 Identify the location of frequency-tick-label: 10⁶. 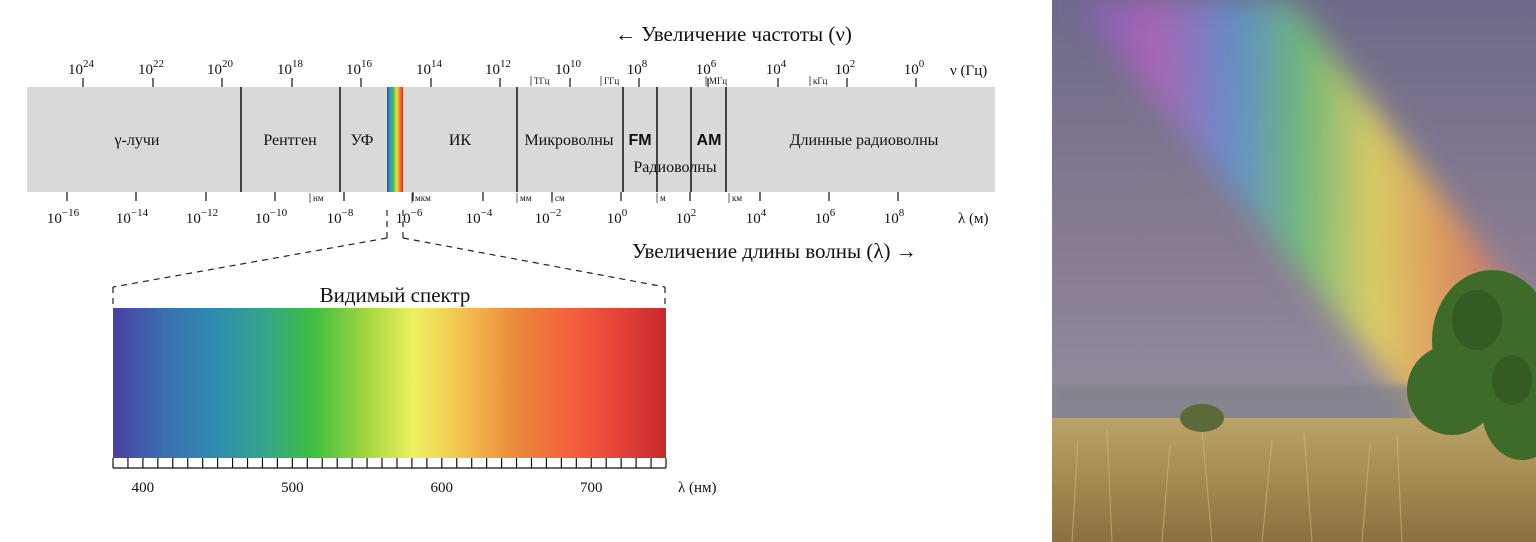
(706, 68).